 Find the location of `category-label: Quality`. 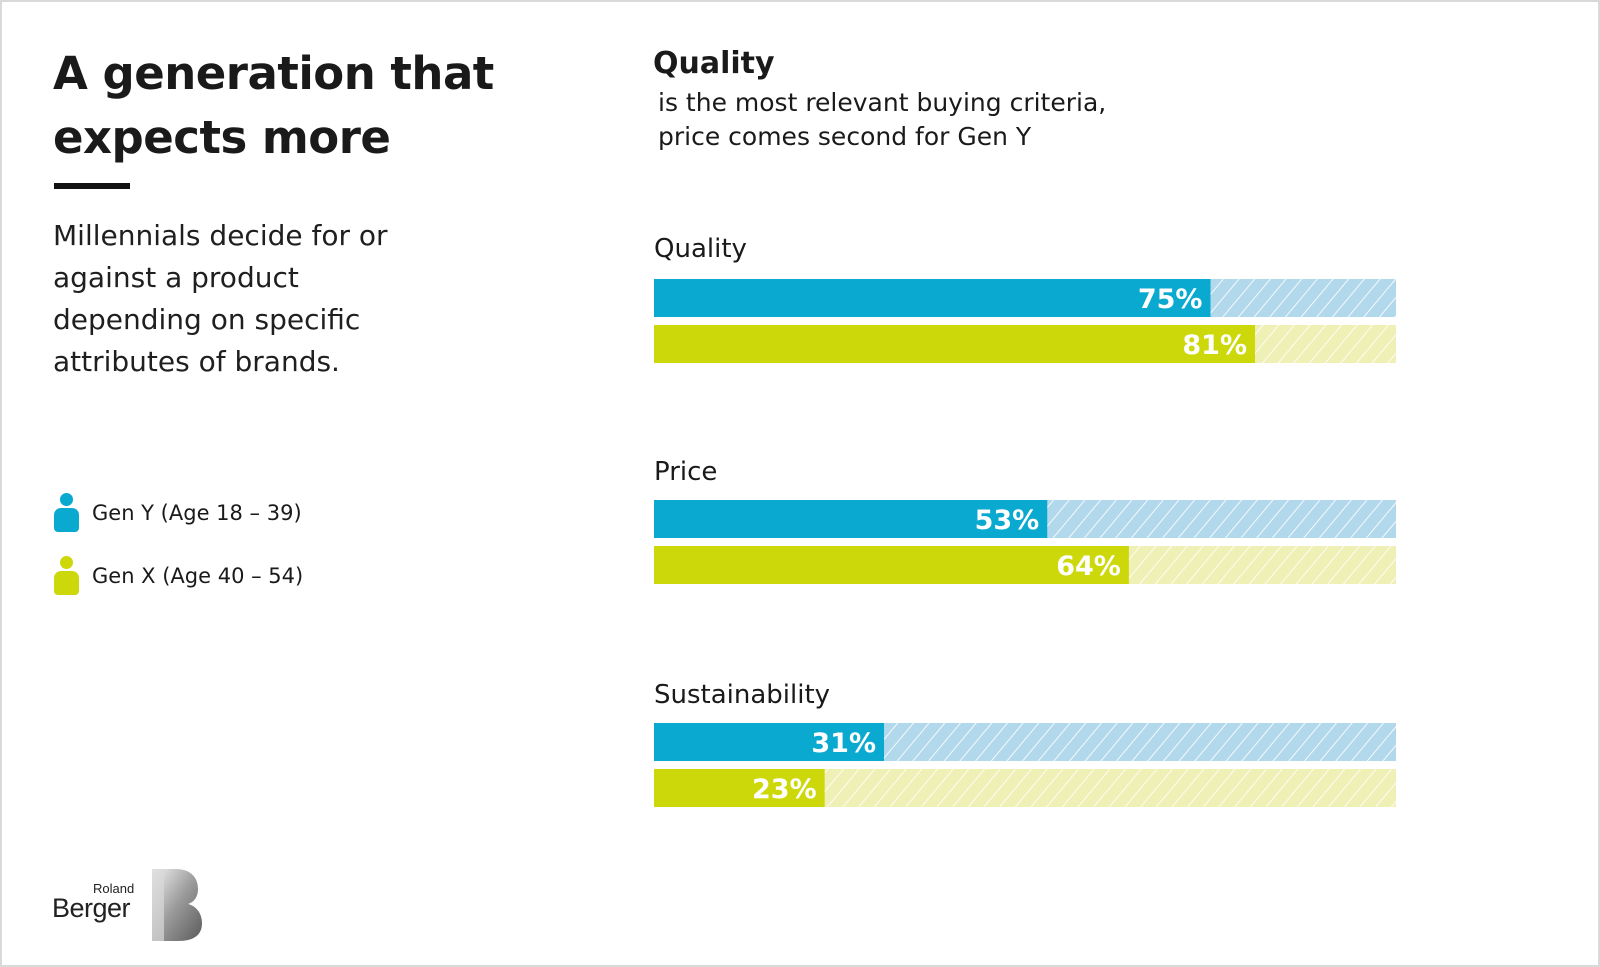

category-label: Quality is located at coordinates (700, 249).